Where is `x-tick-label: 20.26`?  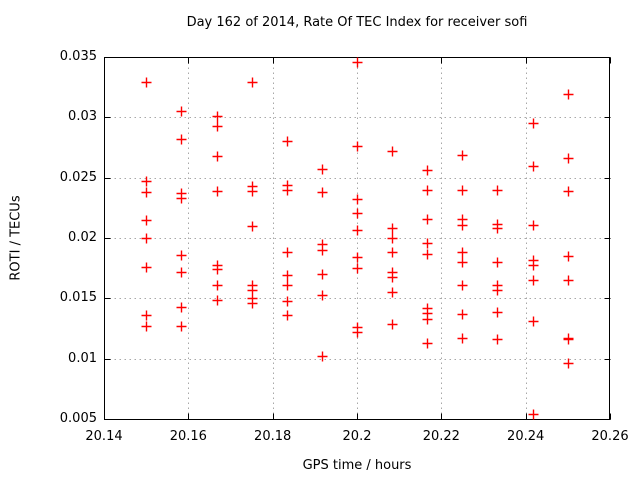
x-tick-label: 20.26 is located at coordinates (610, 436).